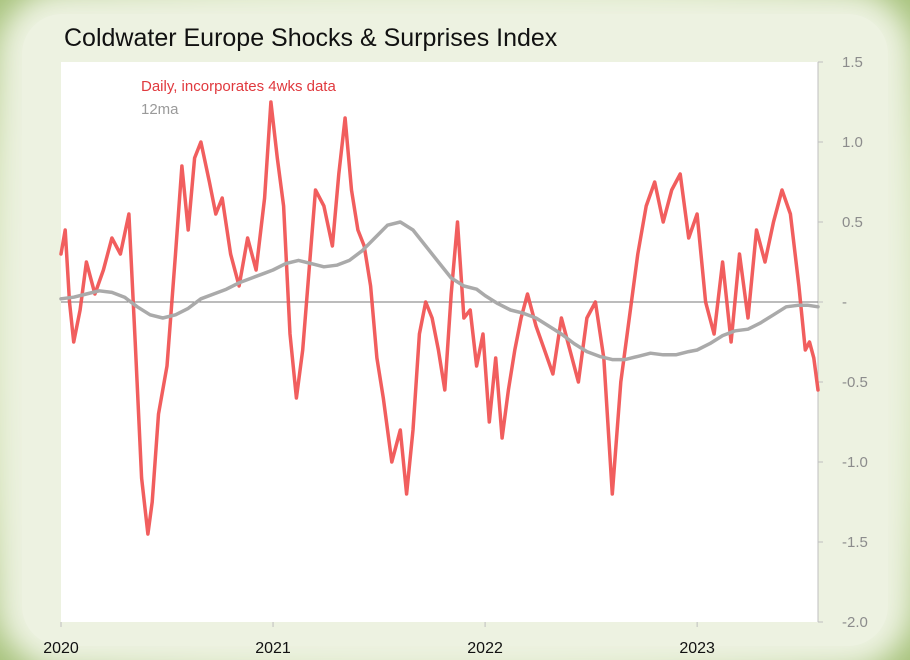 This screenshot has height=660, width=910. I want to click on x-tick-label: 2022, so click(485, 648).